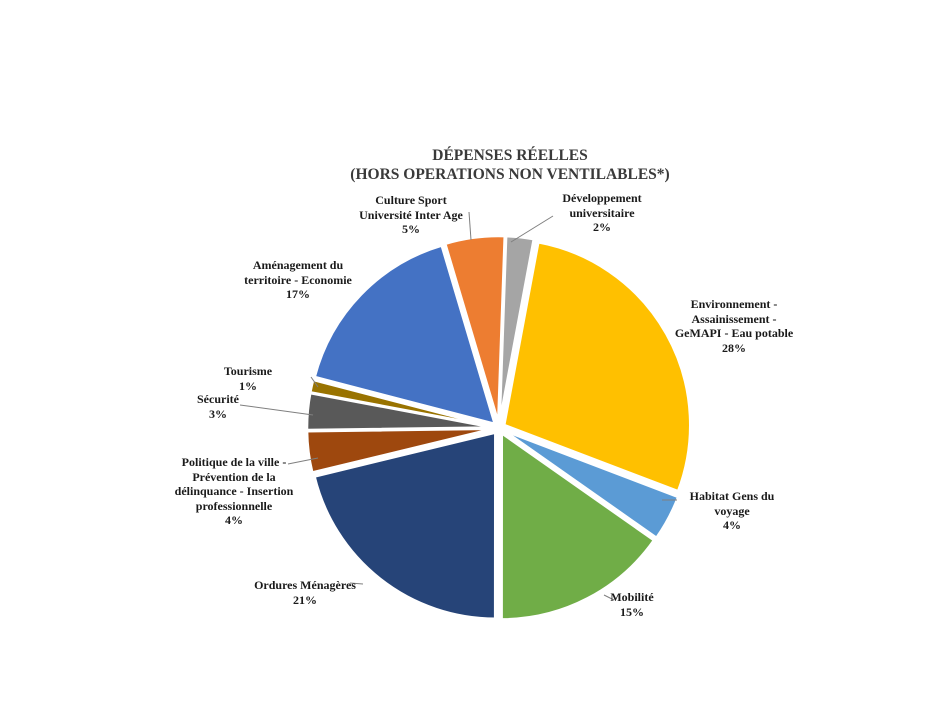 The width and height of the screenshot is (940, 709). I want to click on data-label-7: Sécurité 3%, so click(218, 406).